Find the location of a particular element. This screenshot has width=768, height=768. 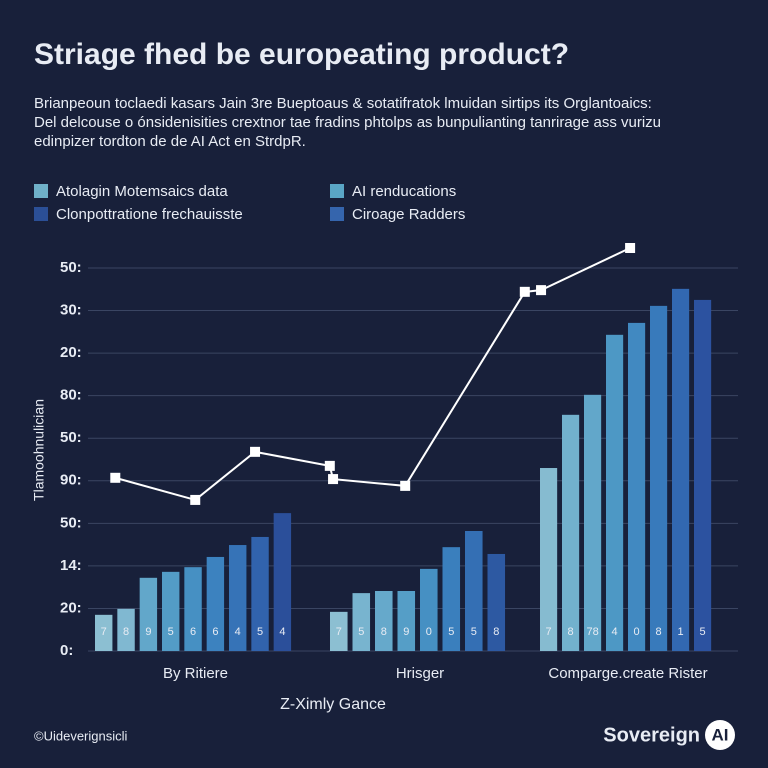

x-axis-label: Z-Ximly Gance is located at coordinates (333, 704).